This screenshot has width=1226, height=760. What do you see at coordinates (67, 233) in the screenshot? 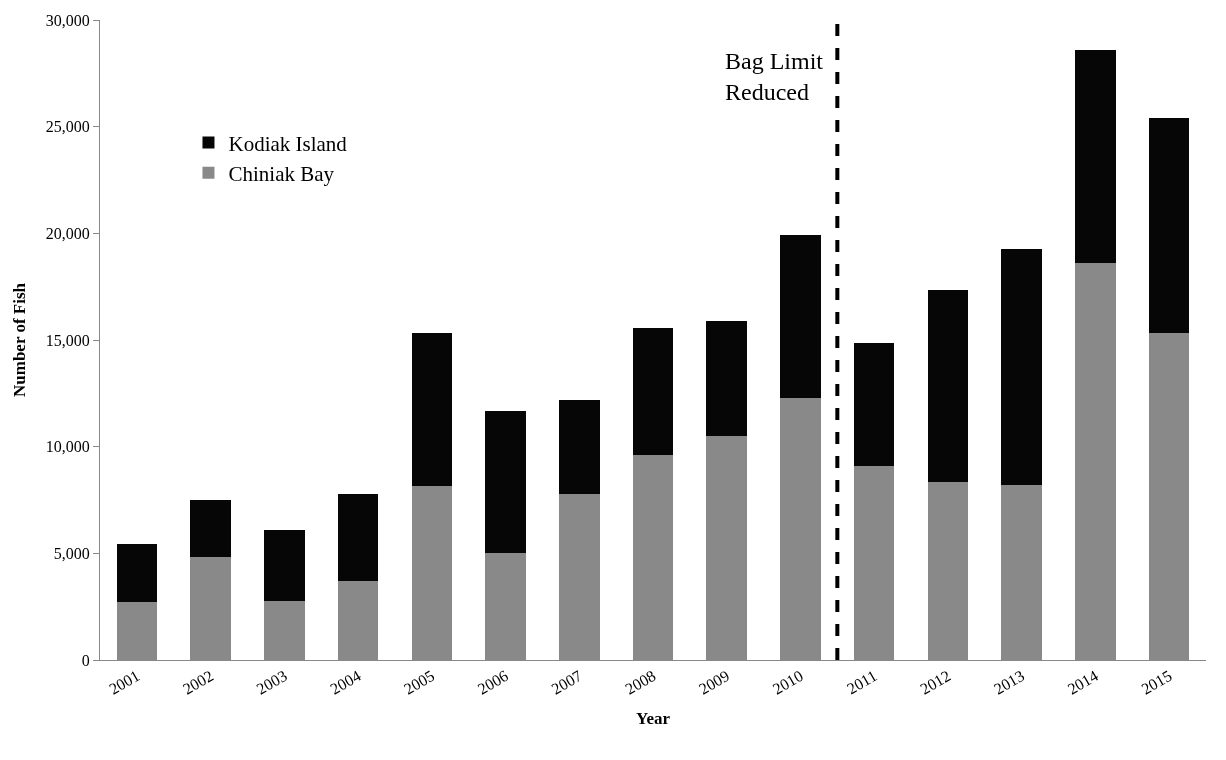
I see `y-tick-label: 20,000` at bounding box center [67, 233].